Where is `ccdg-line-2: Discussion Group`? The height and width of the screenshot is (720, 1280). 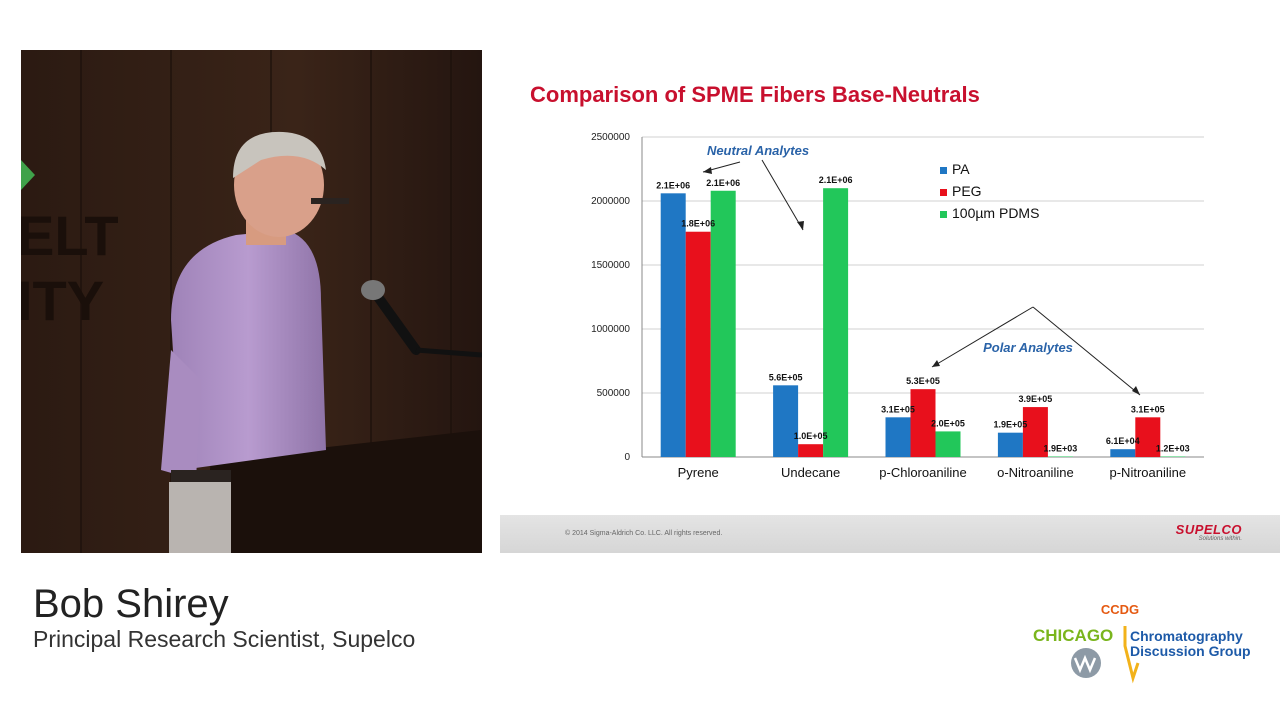 ccdg-line-2: Discussion Group is located at coordinates (1190, 651).